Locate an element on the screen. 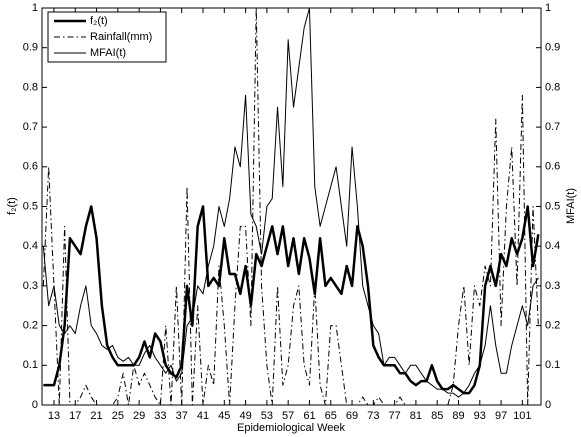  x-tick-label: 21 is located at coordinates (96, 416).